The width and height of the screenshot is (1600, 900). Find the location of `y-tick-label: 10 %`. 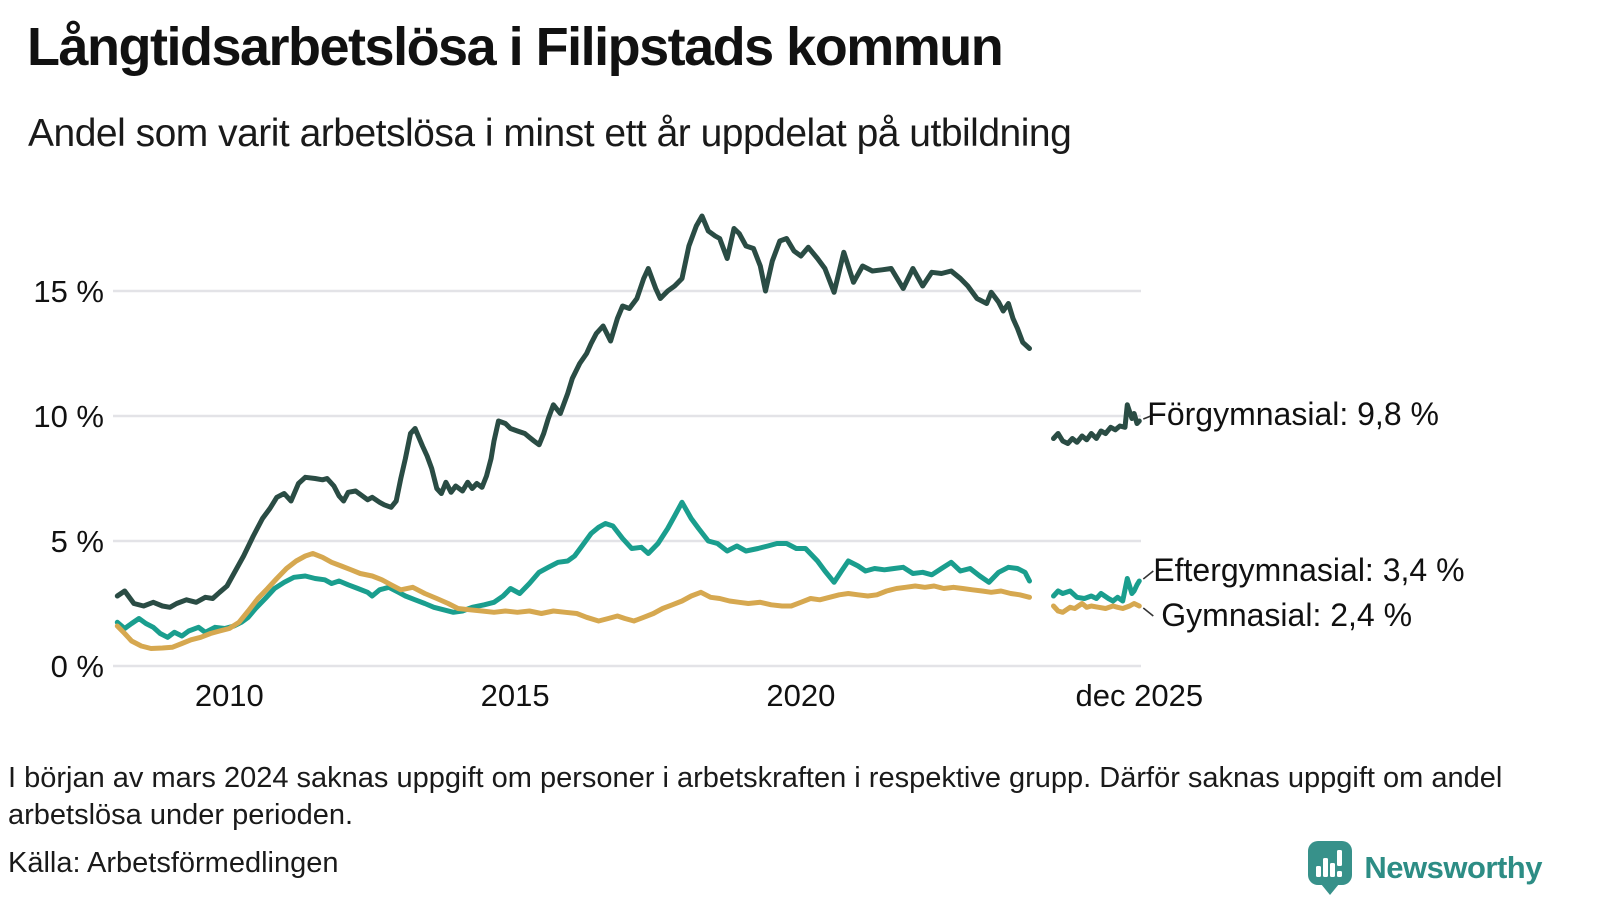

y-tick-label: 10 % is located at coordinates (68, 416).